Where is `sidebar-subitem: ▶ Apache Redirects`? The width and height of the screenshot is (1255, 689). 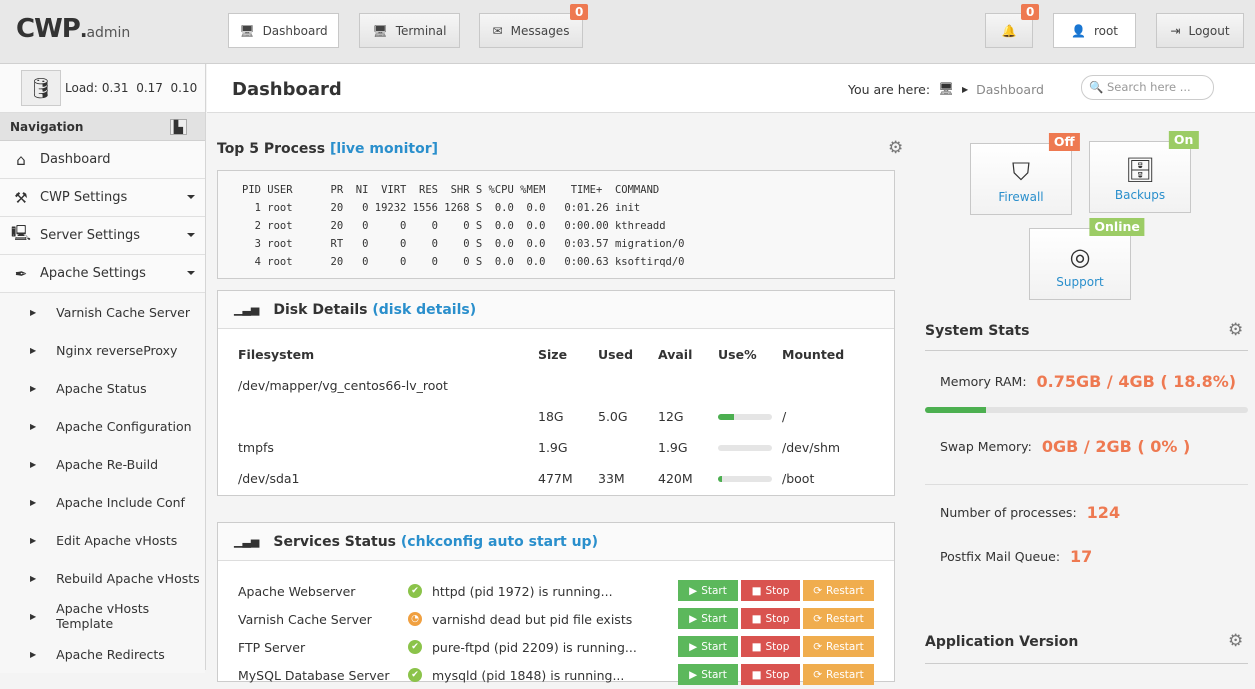
sidebar-subitem: ▶ Apache Redirects is located at coordinates (102, 654).